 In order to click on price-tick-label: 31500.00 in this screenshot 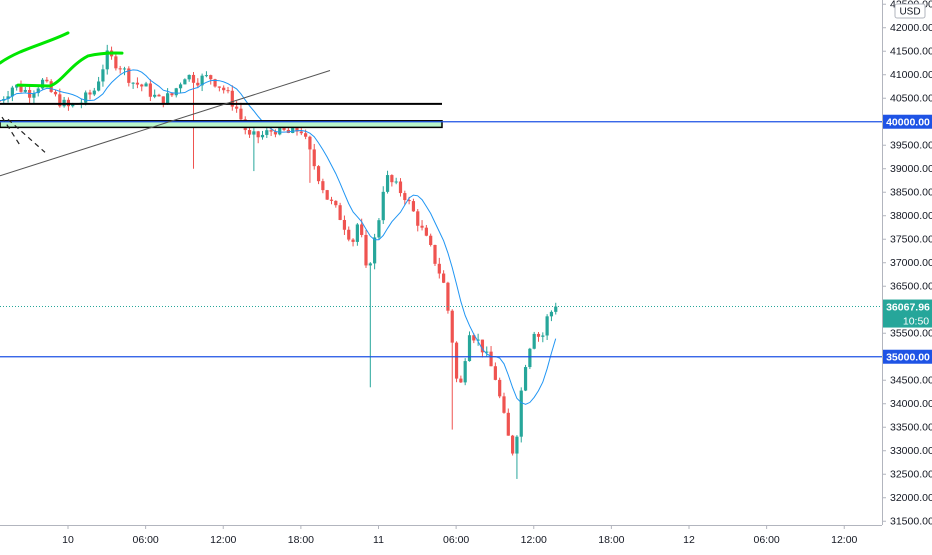, I will do `click(911, 522)`.